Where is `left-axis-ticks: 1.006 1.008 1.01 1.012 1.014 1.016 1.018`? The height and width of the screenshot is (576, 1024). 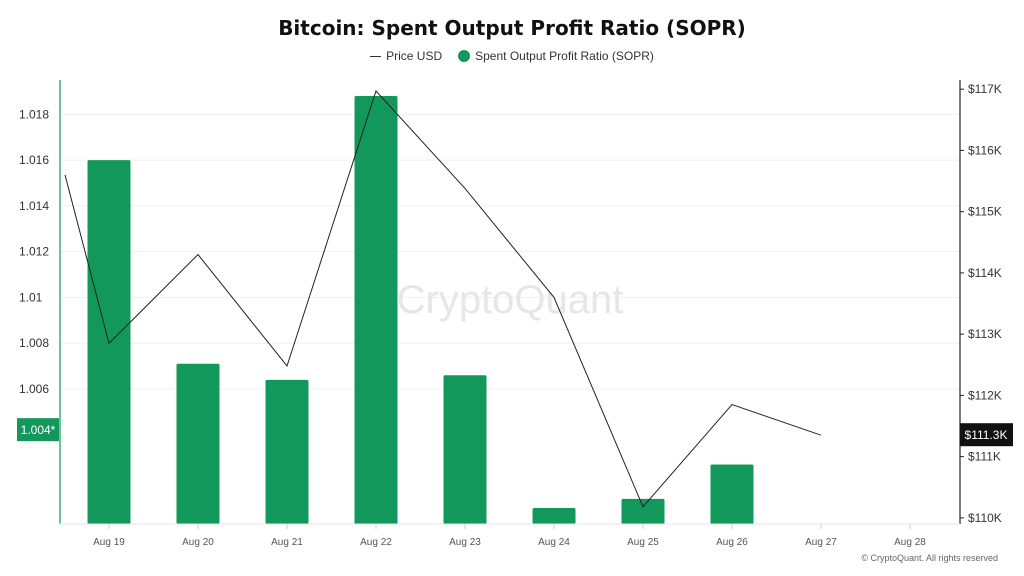 left-axis-ticks: 1.006 1.008 1.01 1.012 1.014 1.016 1.018 is located at coordinates (34, 251).